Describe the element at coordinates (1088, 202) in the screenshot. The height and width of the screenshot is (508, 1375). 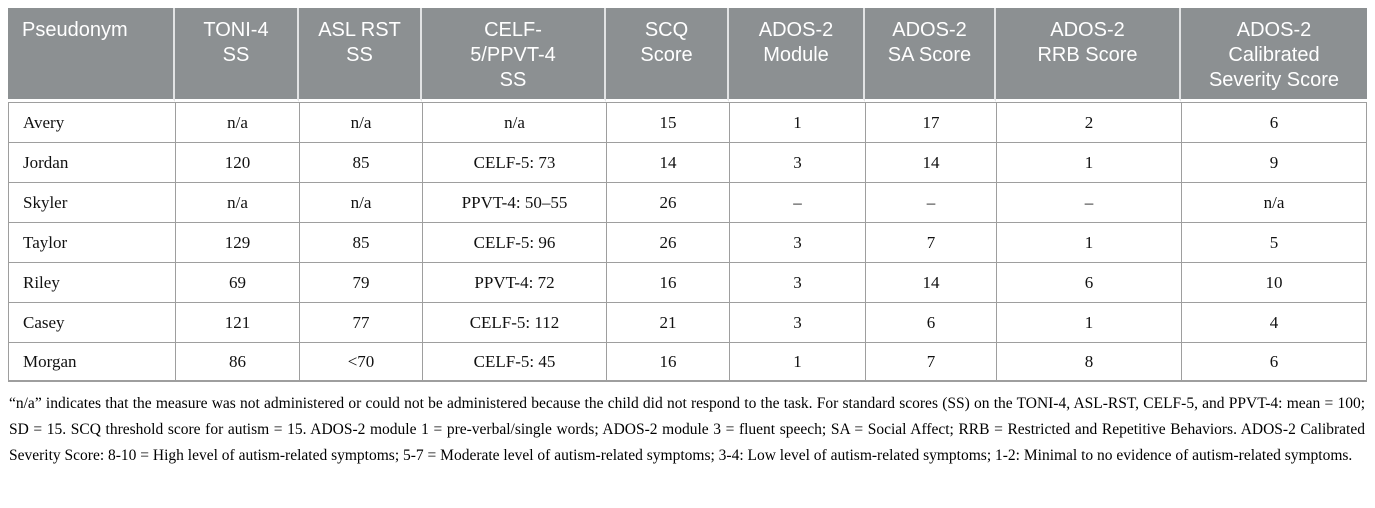
I see `cell-ados2-rrb-score: –` at that location.